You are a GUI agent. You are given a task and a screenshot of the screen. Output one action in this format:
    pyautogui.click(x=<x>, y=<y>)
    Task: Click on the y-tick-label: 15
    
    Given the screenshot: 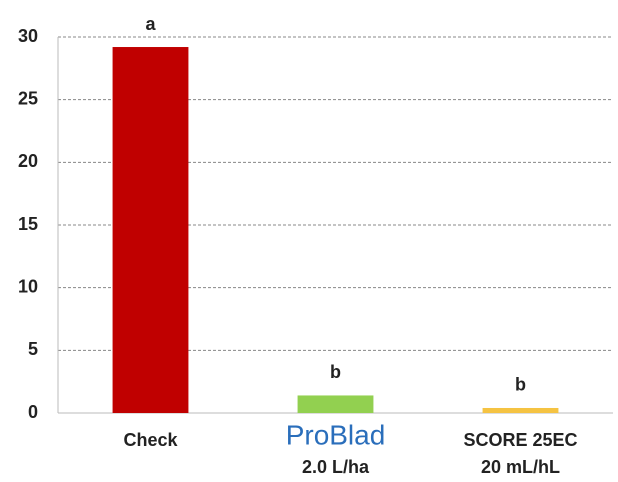 What is the action you would take?
    pyautogui.click(x=28, y=224)
    